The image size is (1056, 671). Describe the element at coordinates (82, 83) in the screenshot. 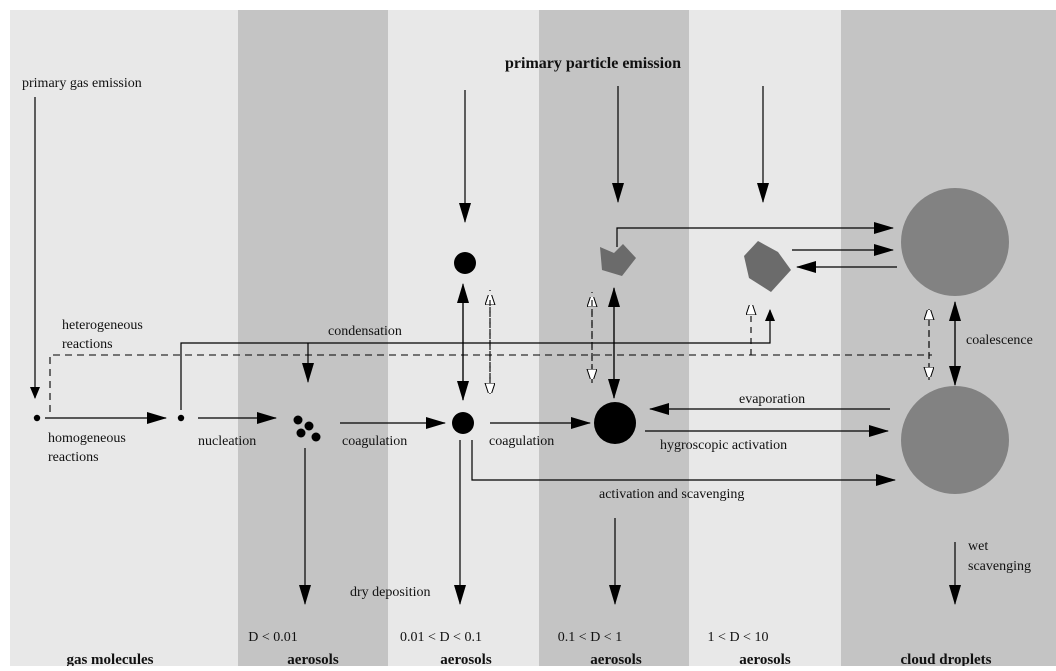

I see `label-primary-gas-emission: primary gas emission` at that location.